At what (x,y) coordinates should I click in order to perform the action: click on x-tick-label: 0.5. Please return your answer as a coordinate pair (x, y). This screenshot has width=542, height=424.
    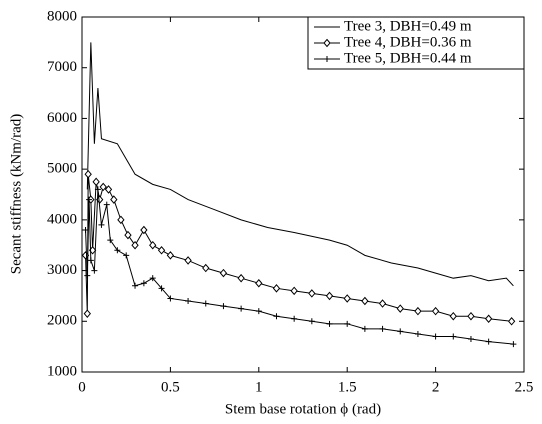
    Looking at the image, I should click on (170, 387).